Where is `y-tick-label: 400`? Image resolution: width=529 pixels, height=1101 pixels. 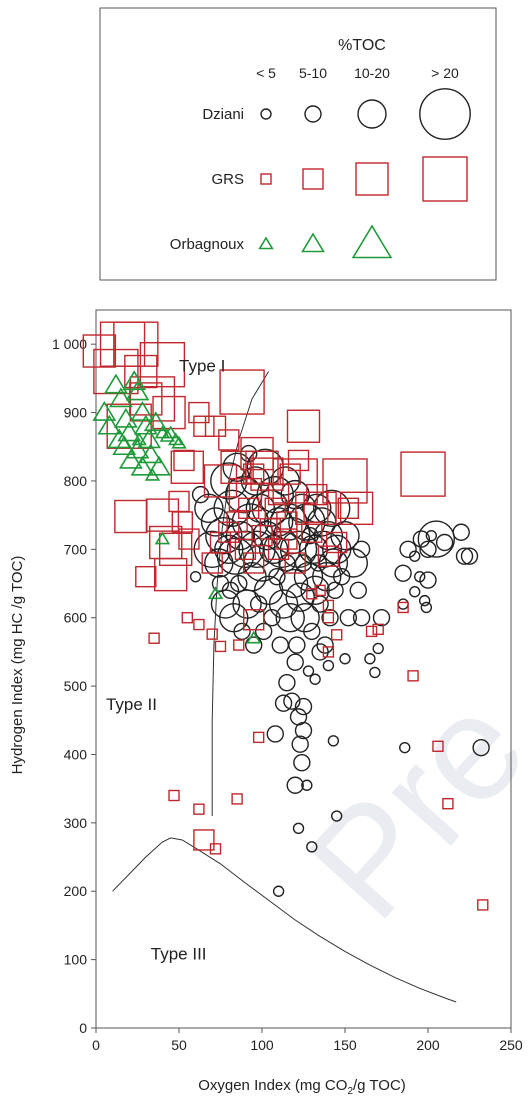
y-tick-label: 400 is located at coordinates (76, 754).